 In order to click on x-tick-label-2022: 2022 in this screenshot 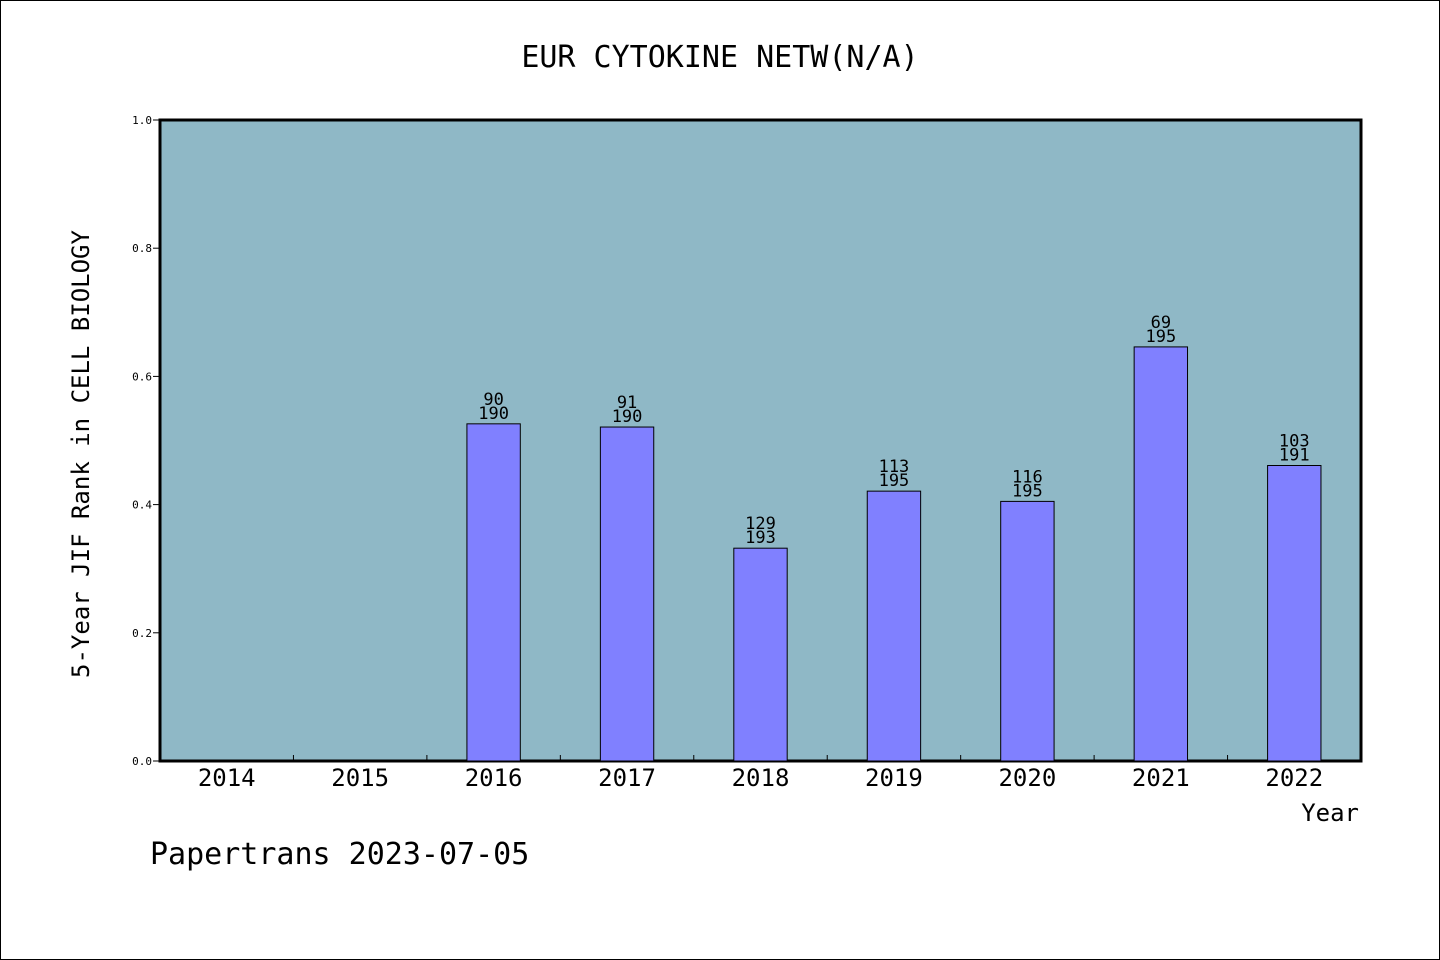, I will do `click(1294, 778)`.